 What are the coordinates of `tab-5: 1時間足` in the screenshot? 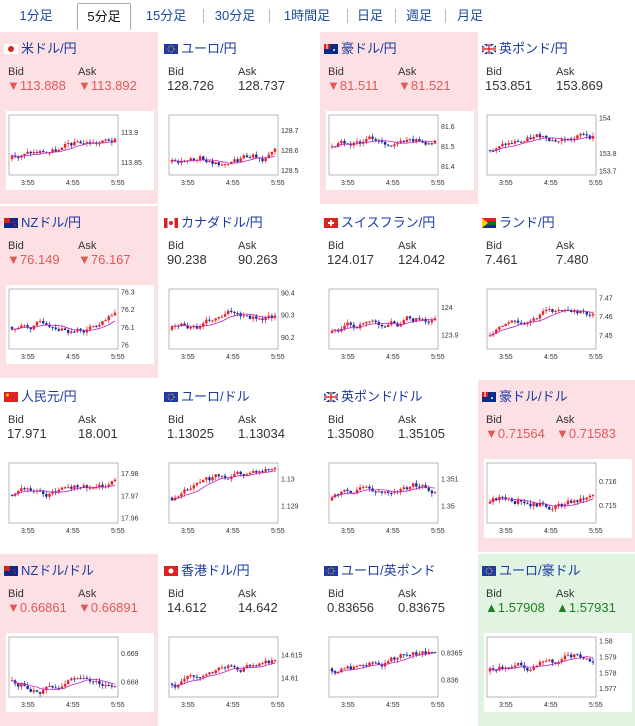 It's located at (307, 15).